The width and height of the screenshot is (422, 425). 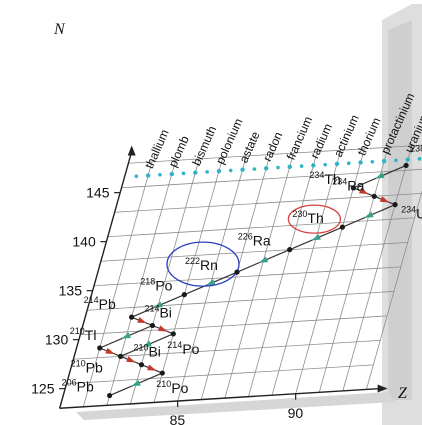 I want to click on nuclide-mass: 222, so click(x=192, y=261).